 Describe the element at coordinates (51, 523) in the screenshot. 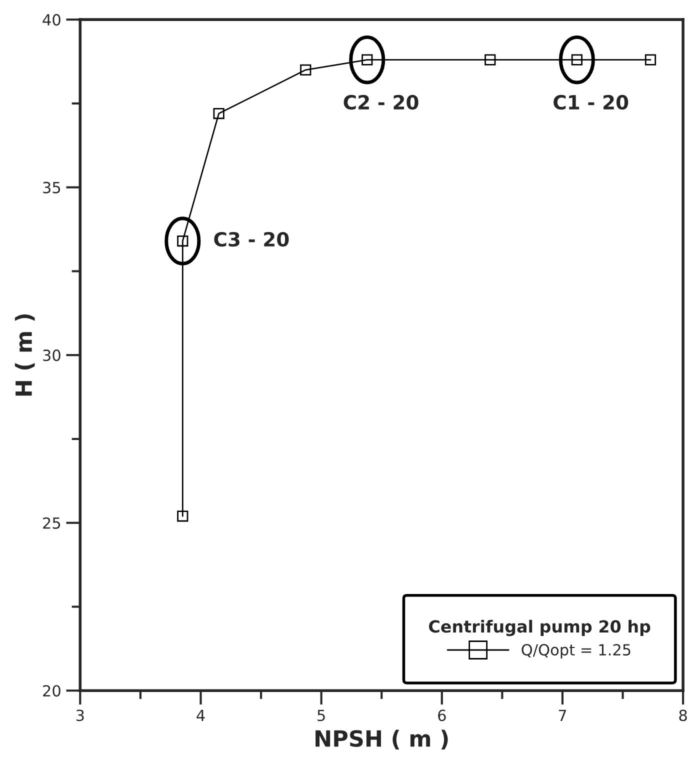

I see `y-tick-label: 25` at that location.